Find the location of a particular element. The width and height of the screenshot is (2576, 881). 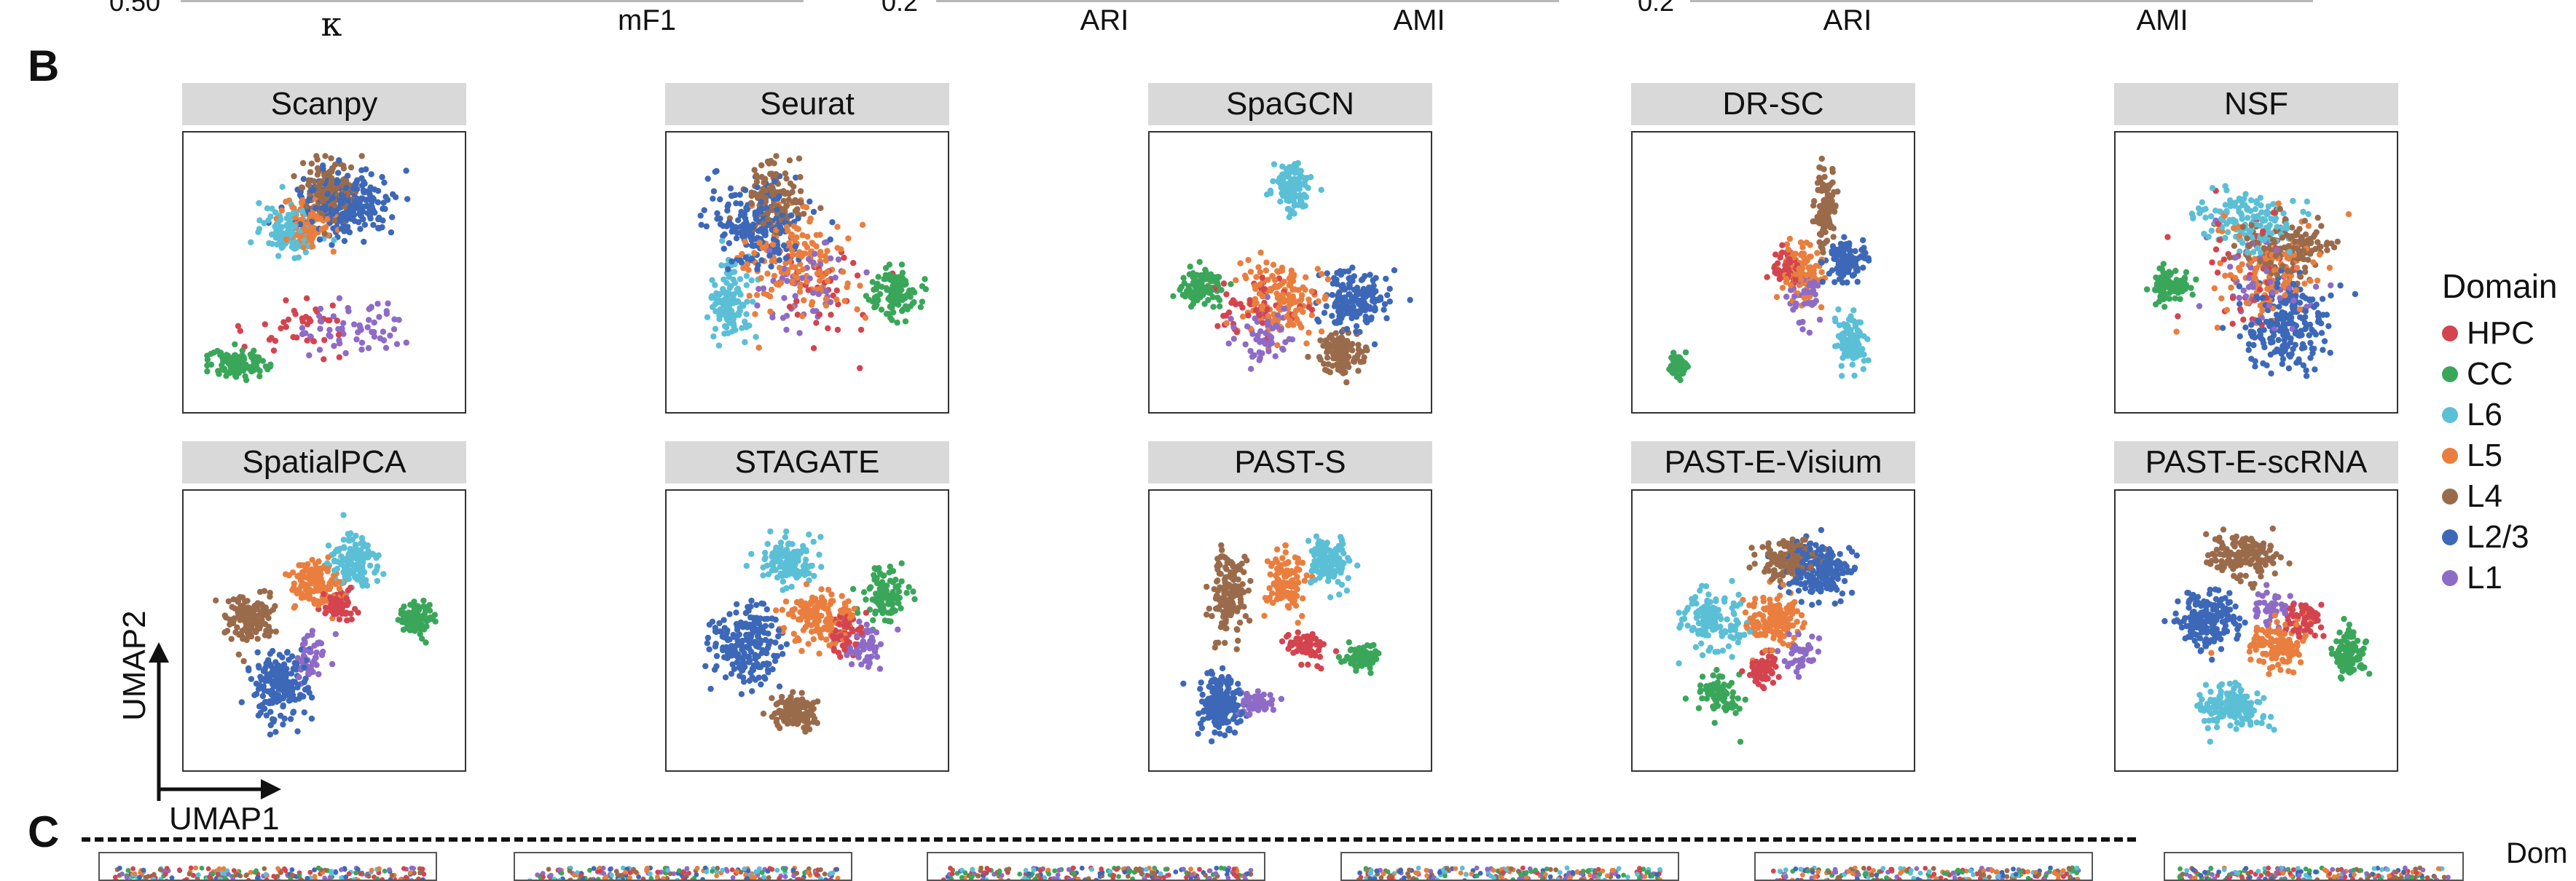

axis-label-mf1: mF1 is located at coordinates (647, 20).